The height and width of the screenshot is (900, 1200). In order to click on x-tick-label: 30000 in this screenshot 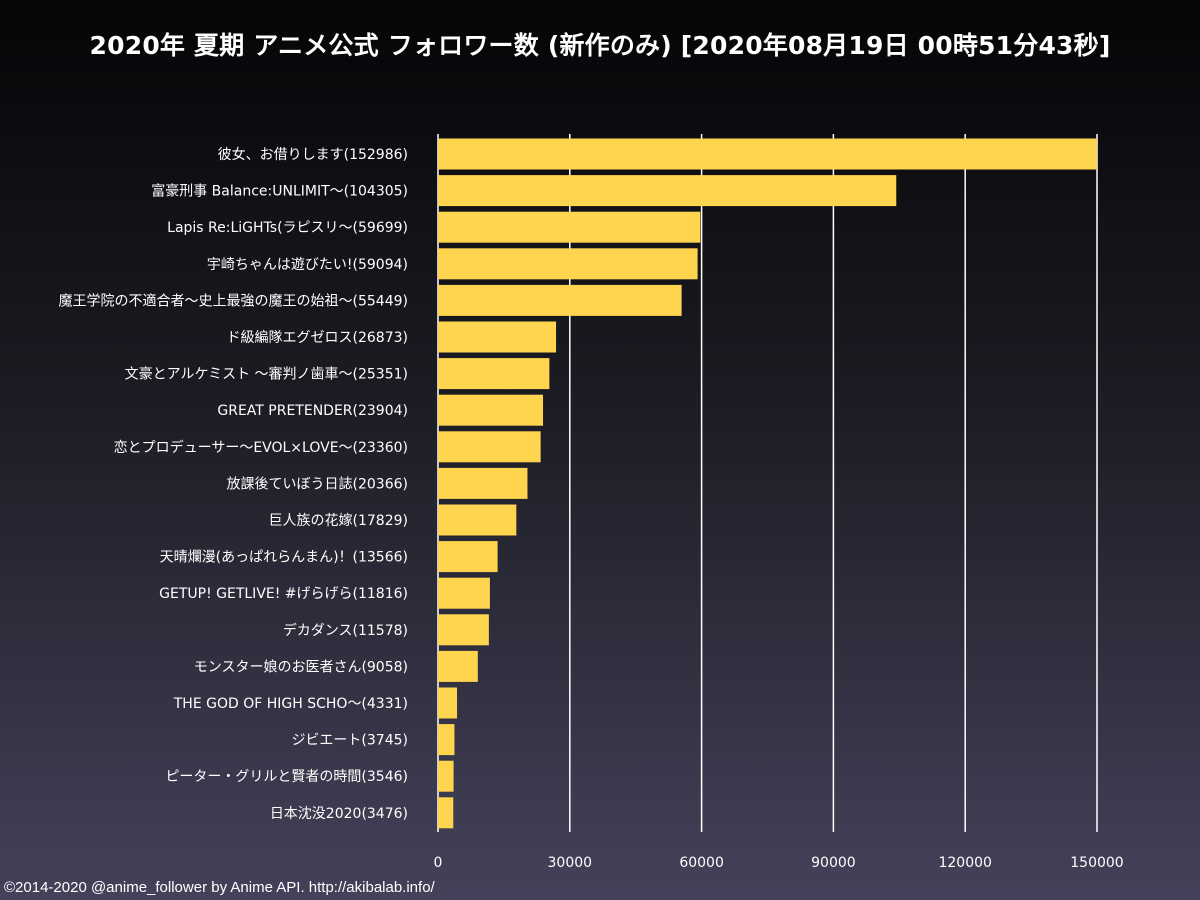, I will do `click(570, 863)`.